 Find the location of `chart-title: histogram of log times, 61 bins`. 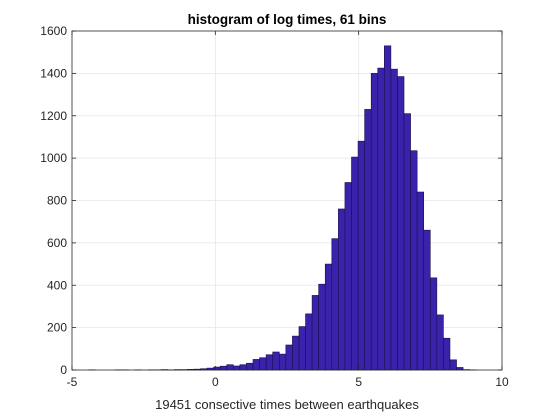

chart-title: histogram of log times, 61 bins is located at coordinates (287, 19).